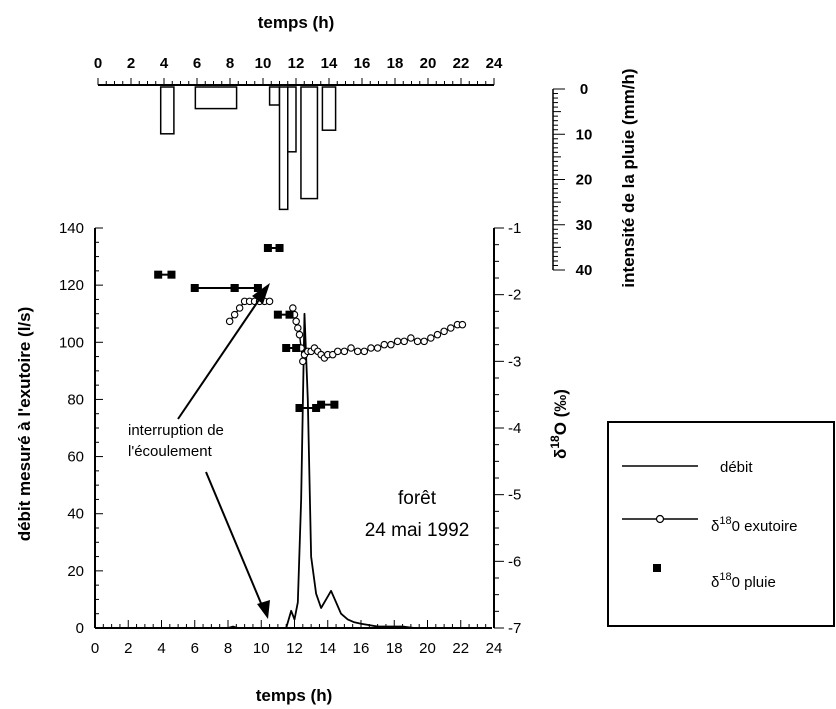 The image size is (836, 709). I want to click on main-y-tick-label: 0, so click(80, 628).